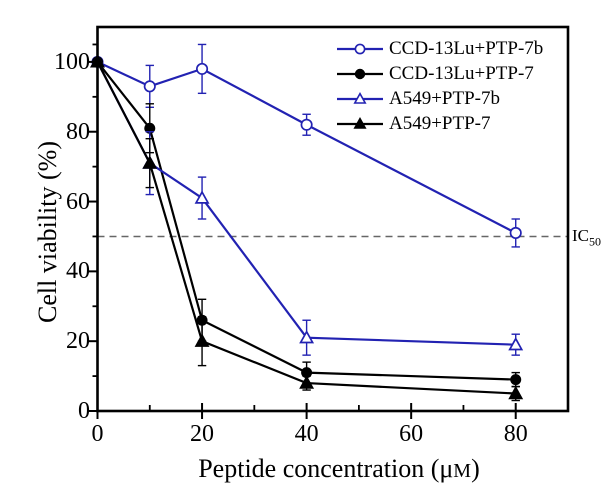 This screenshot has height=497, width=614. Describe the element at coordinates (78, 131) in the screenshot. I see `y-tick-label: 80` at that location.